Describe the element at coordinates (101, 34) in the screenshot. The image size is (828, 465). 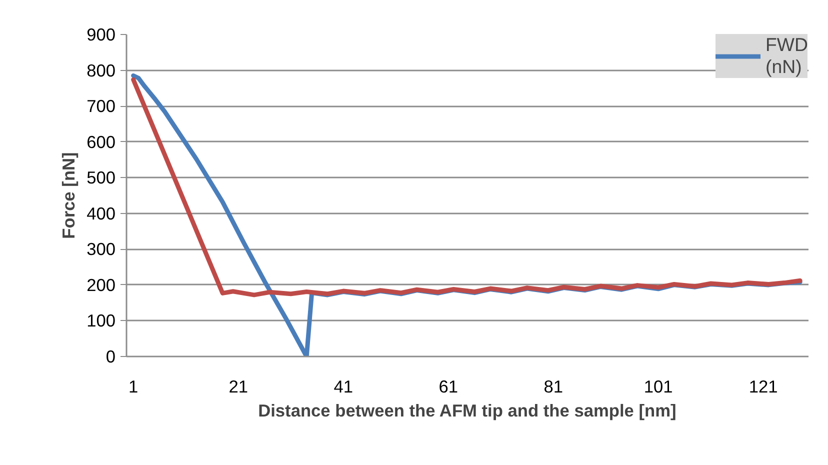
I see `y-tick-label: 900` at that location.